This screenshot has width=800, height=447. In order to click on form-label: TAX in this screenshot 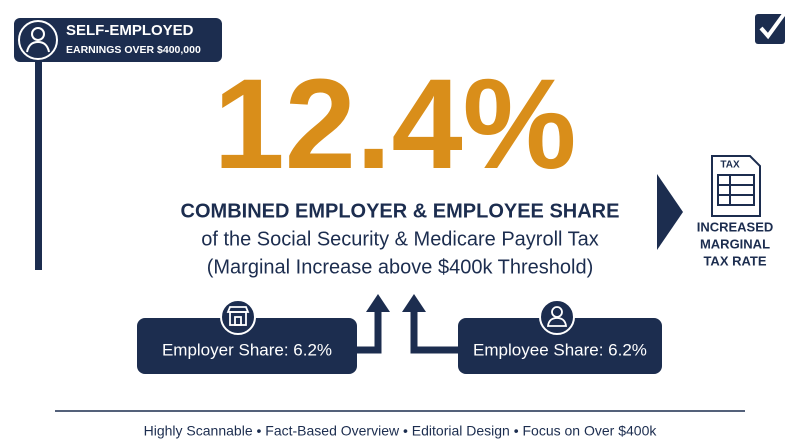, I will do `click(730, 165)`.